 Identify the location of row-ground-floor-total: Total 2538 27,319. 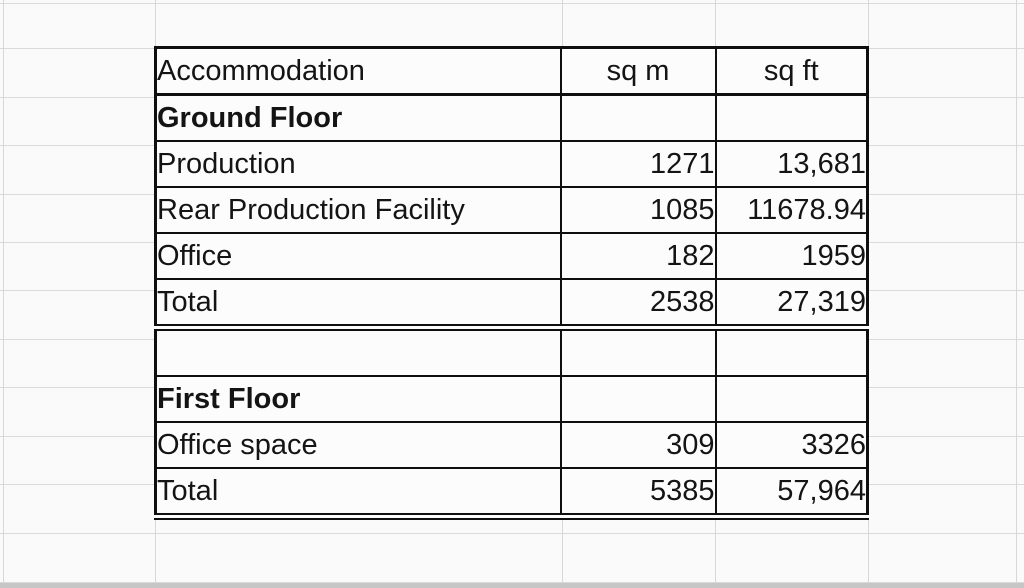
(511, 304).